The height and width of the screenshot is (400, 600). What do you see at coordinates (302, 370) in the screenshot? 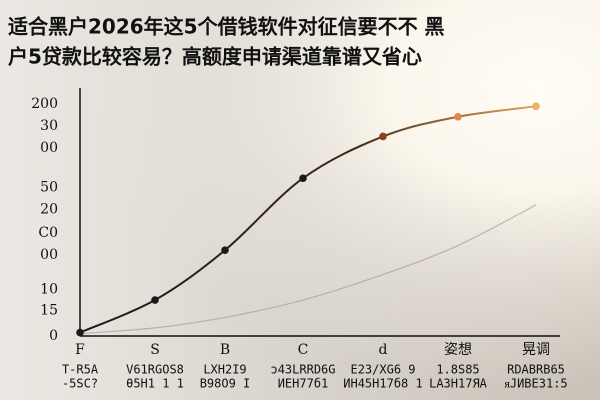
I see `x-sublabel: ɔ43LRRD6G` at bounding box center [302, 370].